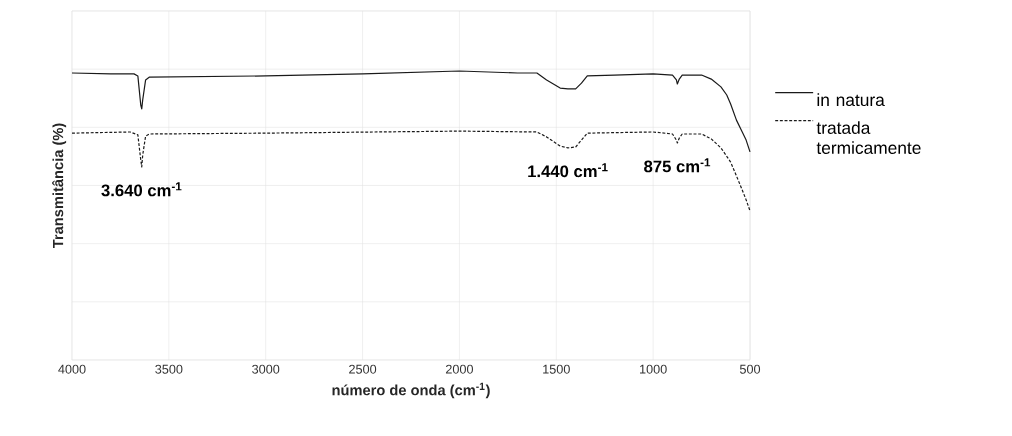 The height and width of the screenshot is (436, 1012). I want to click on legend-label: in natura, so click(851, 100).